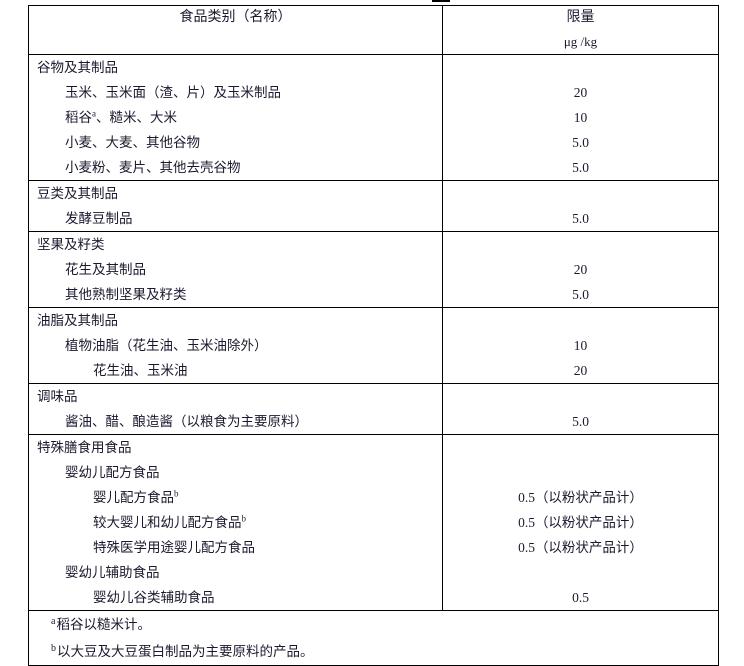  I want to click on table-row: 调味品酱油、醋、酿造酱（以粮食为主要原料） 5.0, so click(373, 409).